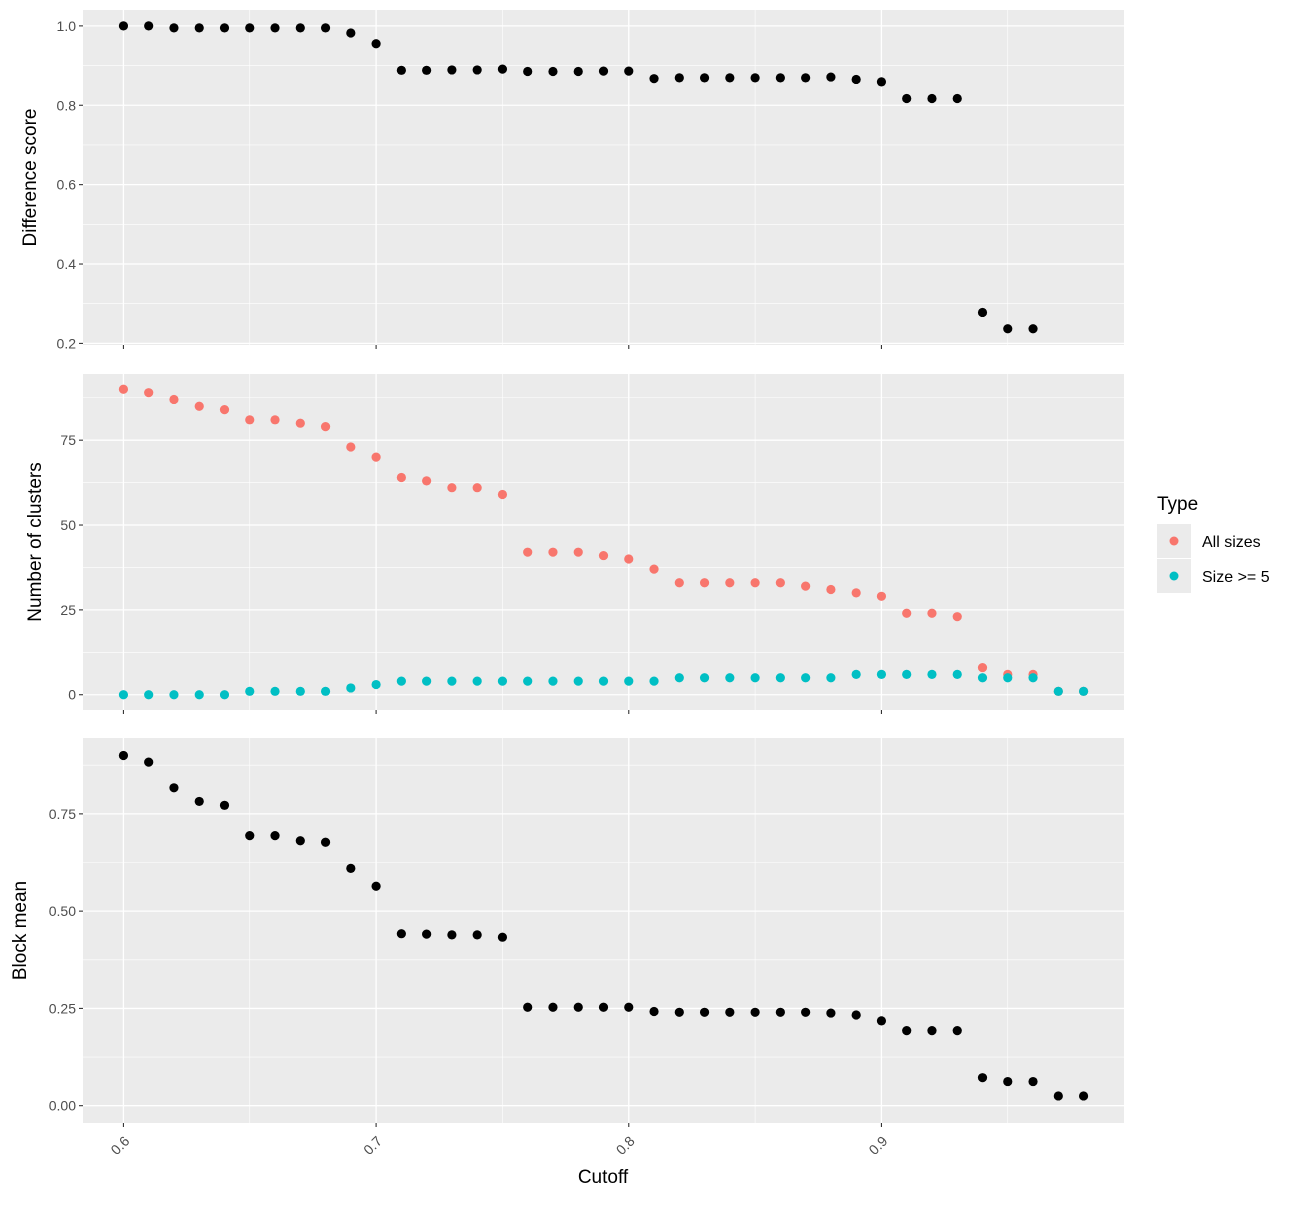  I want to click on y-tick-label: 1.0, so click(67, 26).